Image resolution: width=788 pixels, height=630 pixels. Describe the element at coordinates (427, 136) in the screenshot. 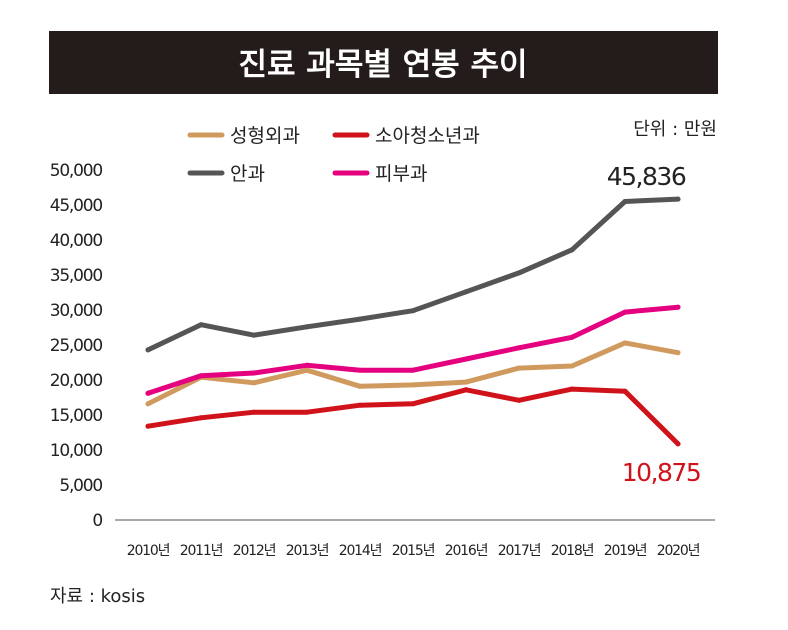

I see `legend-label-1: 소아청소년과` at that location.